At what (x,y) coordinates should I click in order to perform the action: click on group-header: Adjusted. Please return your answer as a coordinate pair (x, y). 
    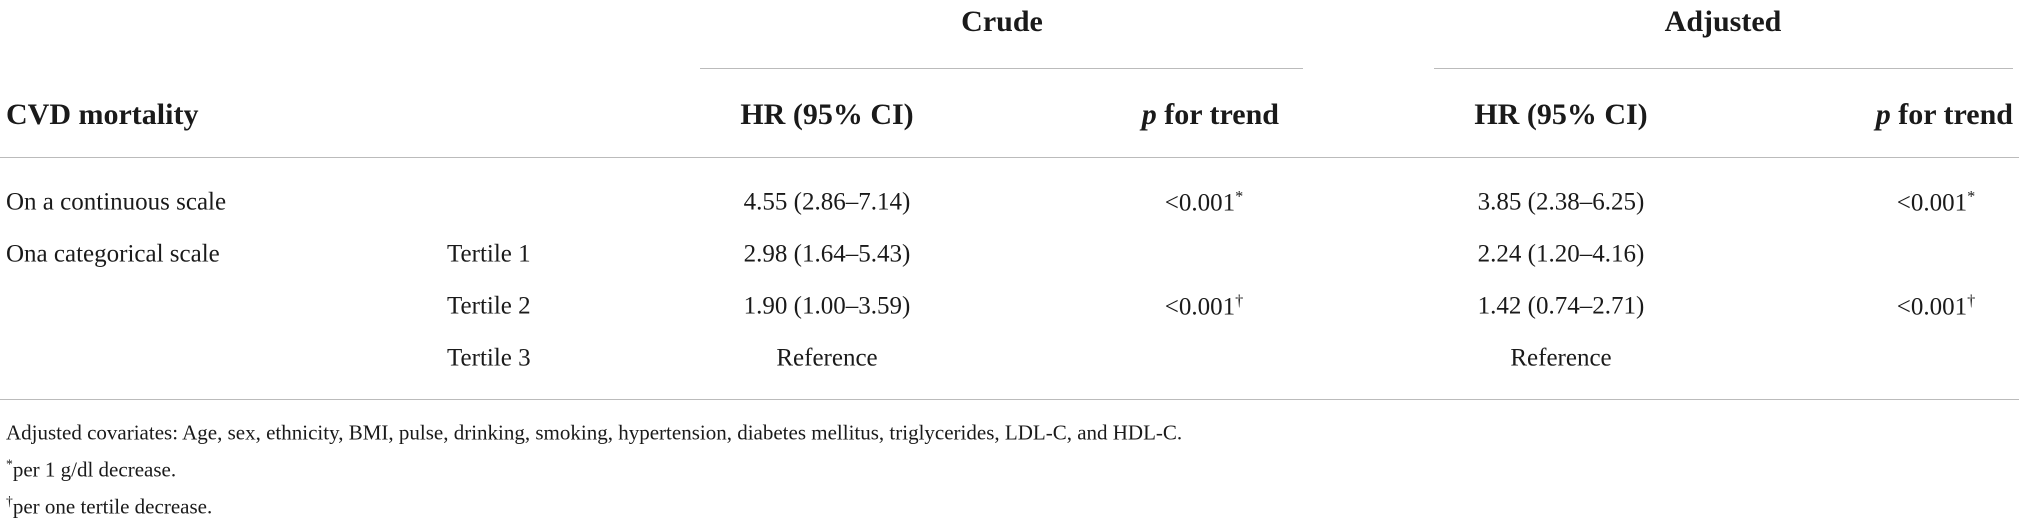
    Looking at the image, I should click on (1723, 21).